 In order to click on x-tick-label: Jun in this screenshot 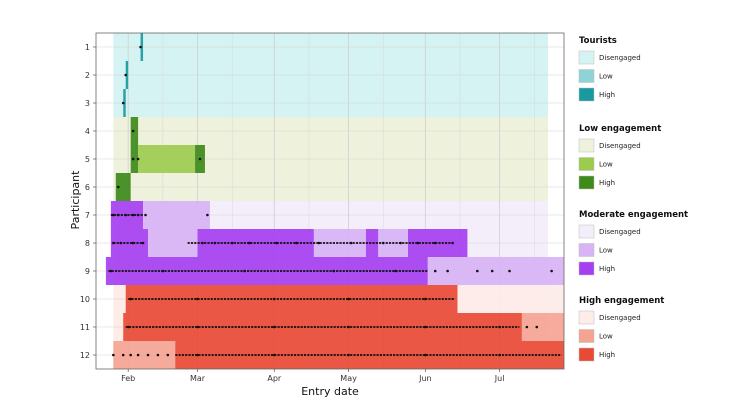, I will do `click(425, 378)`.